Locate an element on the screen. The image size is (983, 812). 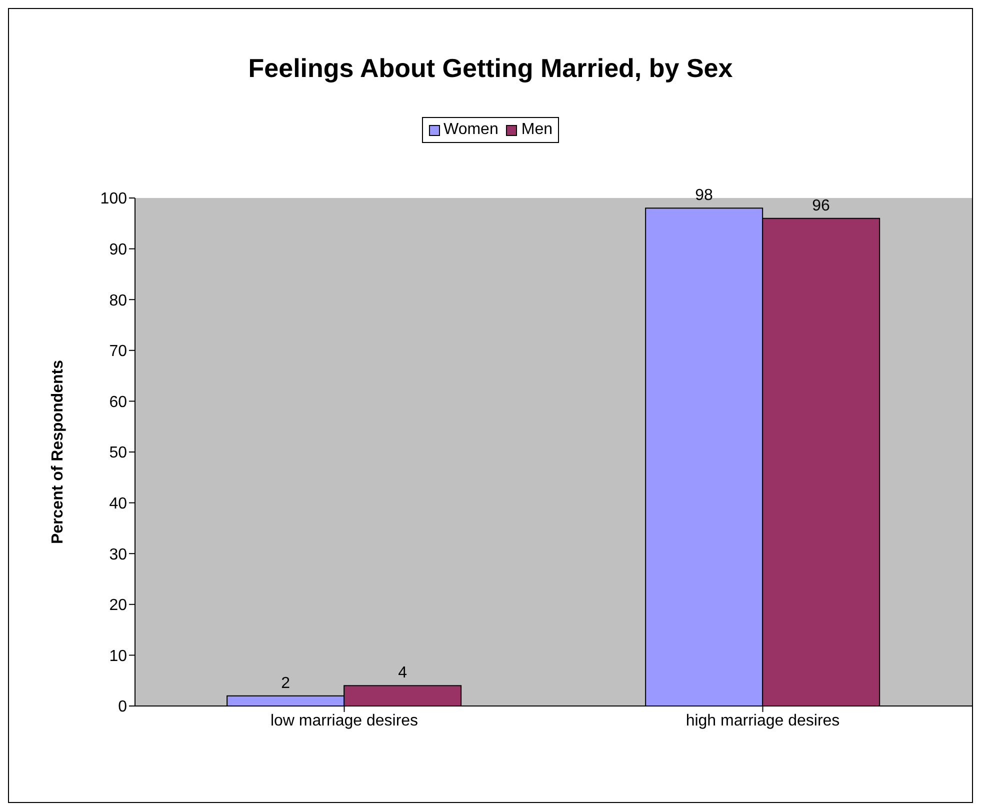
data-label: 2 is located at coordinates (285, 683).